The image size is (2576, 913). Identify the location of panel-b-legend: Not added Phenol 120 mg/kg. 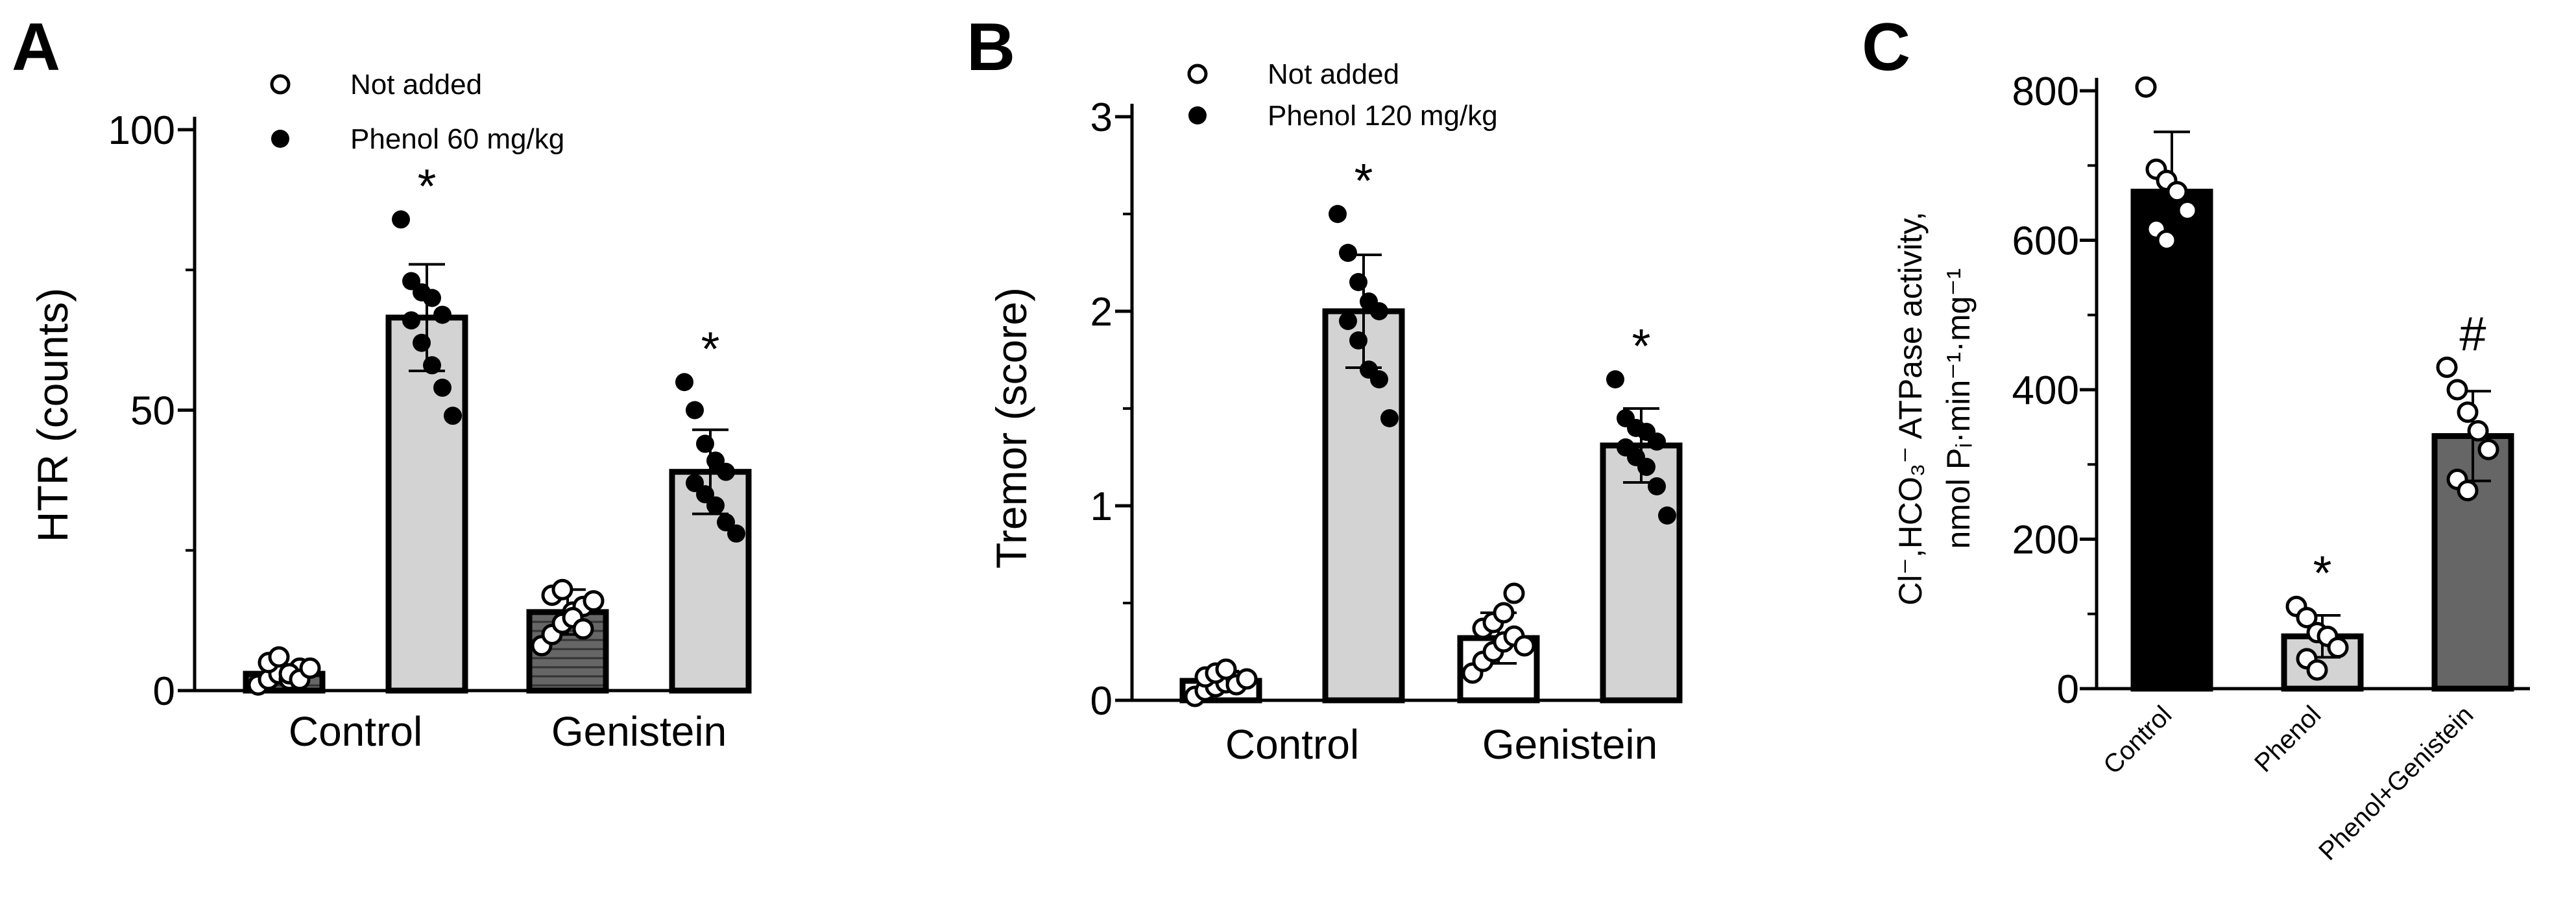
(1342, 95).